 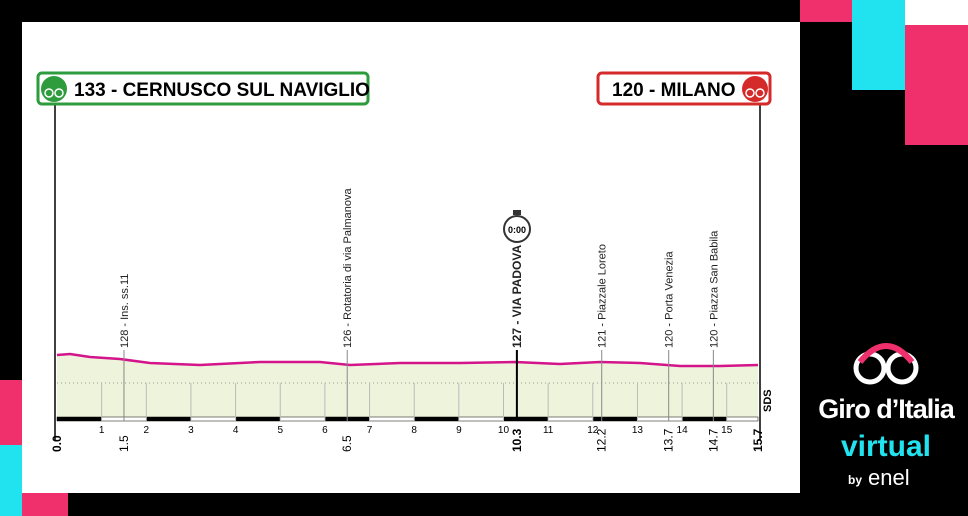 I want to click on km-tick-label: 6, so click(x=325, y=430).